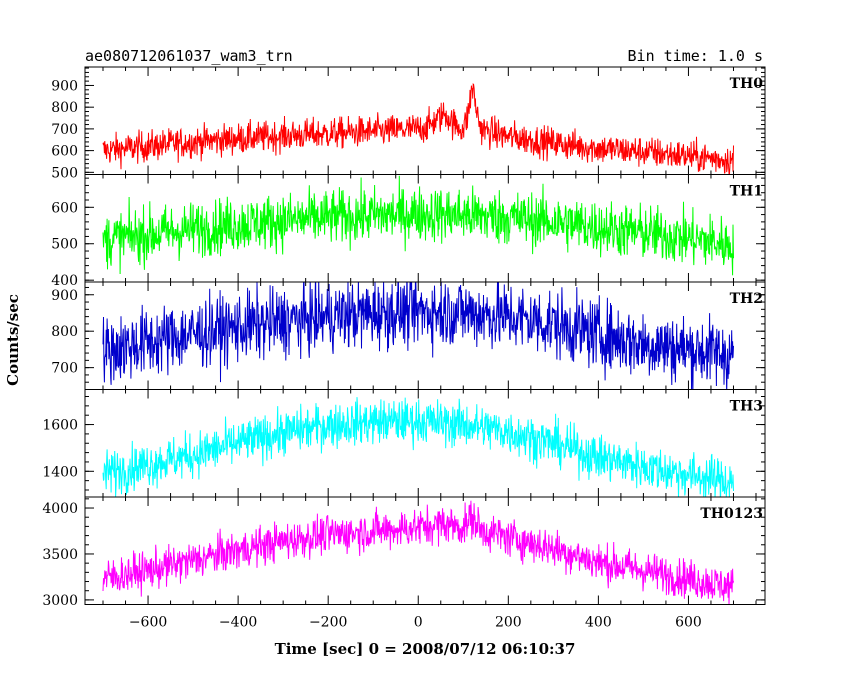 Image resolution: width=850 pixels, height=680 pixels. What do you see at coordinates (418, 129) in the screenshot?
I see `series-line-th0` at bounding box center [418, 129].